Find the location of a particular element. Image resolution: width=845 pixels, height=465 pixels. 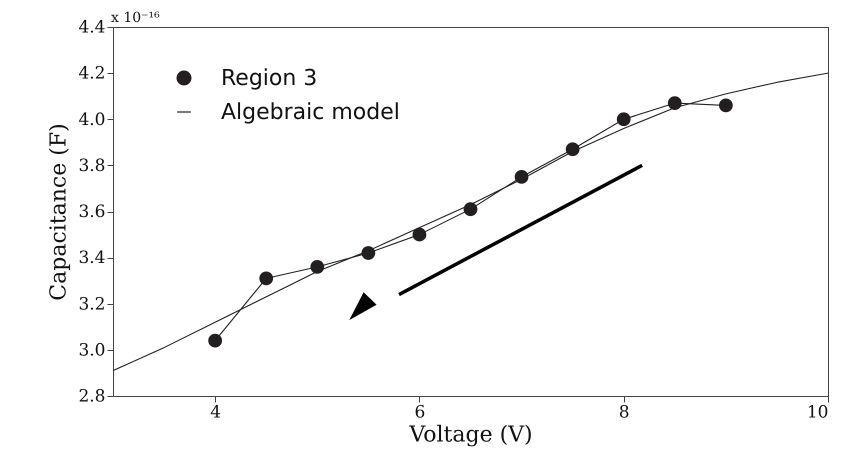

legend-label: Algebraic model is located at coordinates (310, 112).